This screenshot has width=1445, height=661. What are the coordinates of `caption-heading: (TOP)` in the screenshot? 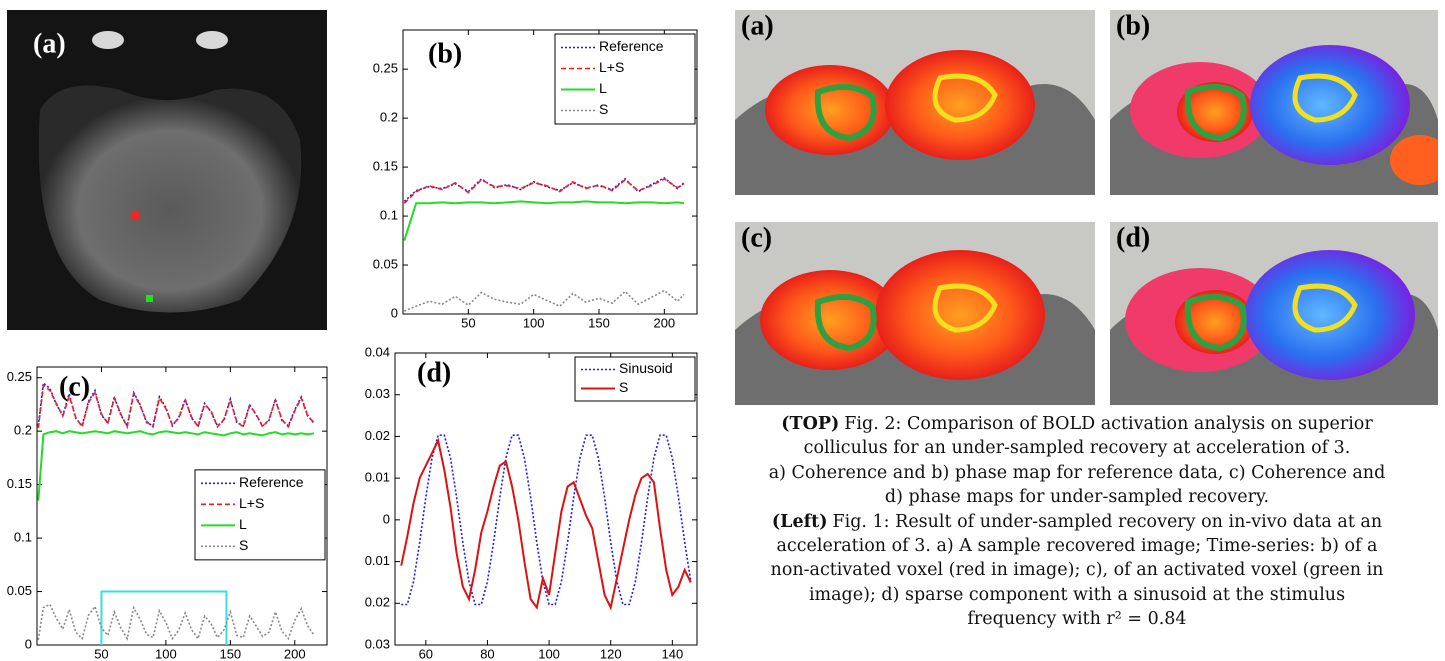 It's located at (810, 424).